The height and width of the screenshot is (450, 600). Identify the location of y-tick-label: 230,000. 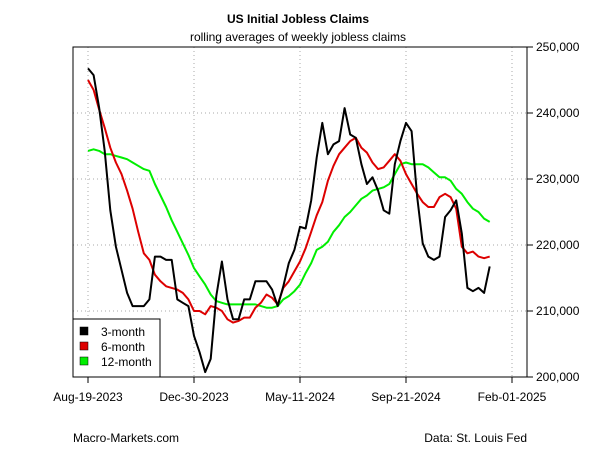
(558, 179).